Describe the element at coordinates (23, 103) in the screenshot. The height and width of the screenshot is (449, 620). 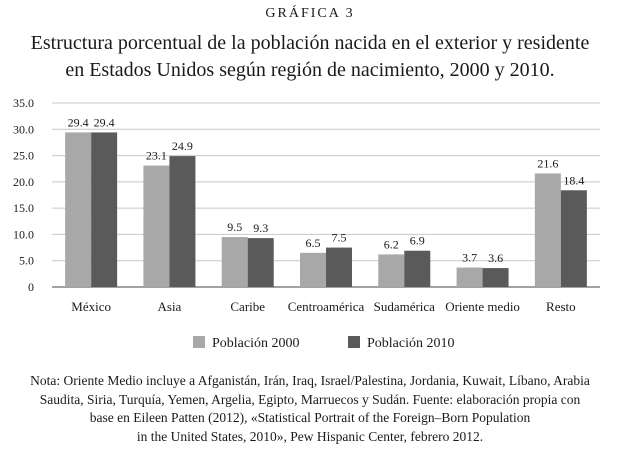
I see `y-tick-label: 35.0` at that location.